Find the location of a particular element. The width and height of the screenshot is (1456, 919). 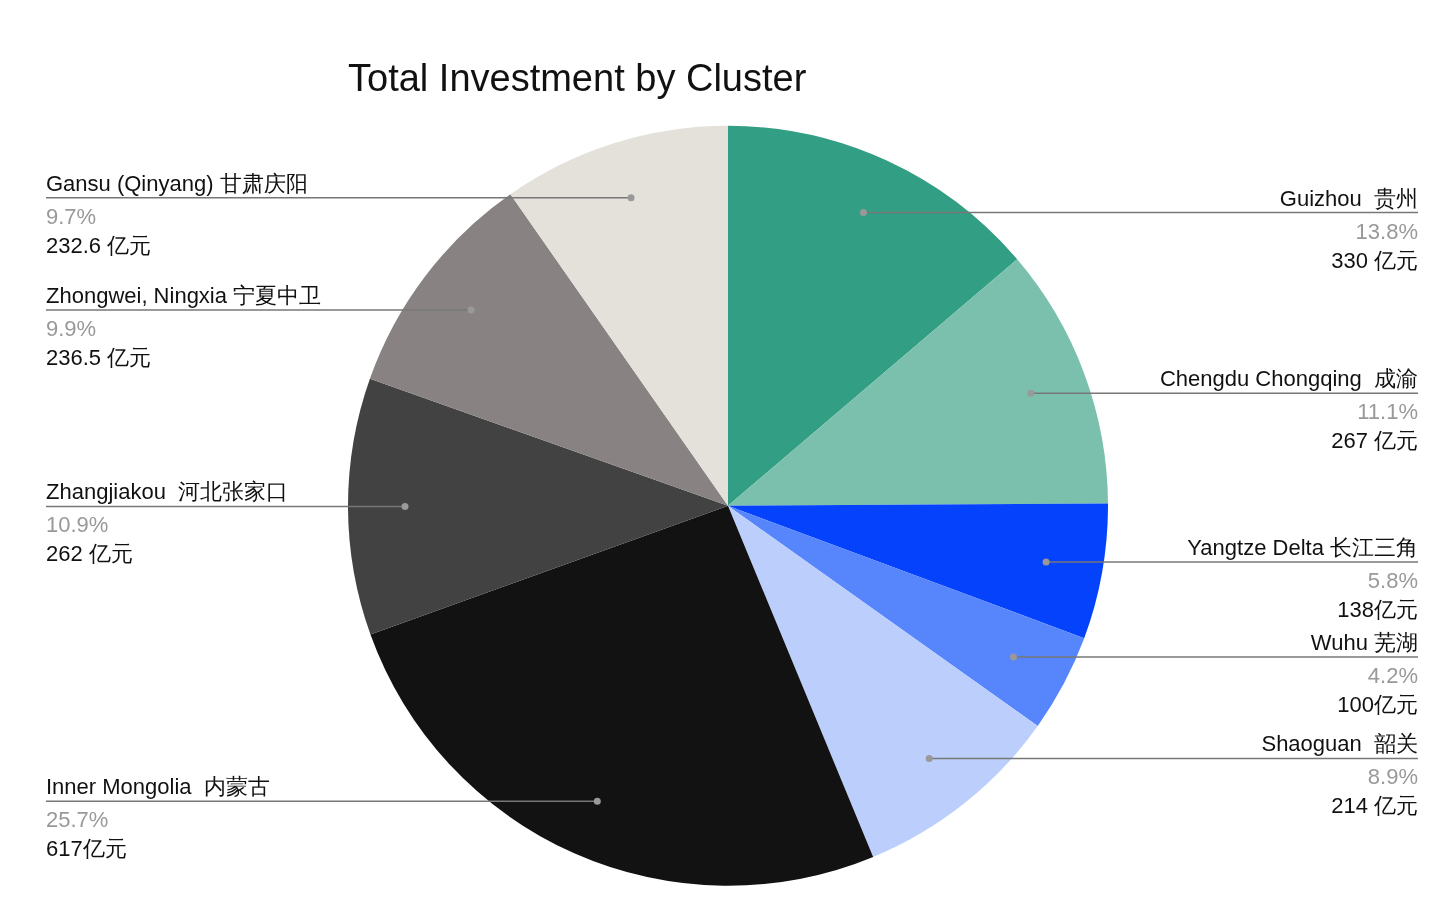

slice-label: Chengdu Chongqing 成渝 is located at coordinates (1288, 379).